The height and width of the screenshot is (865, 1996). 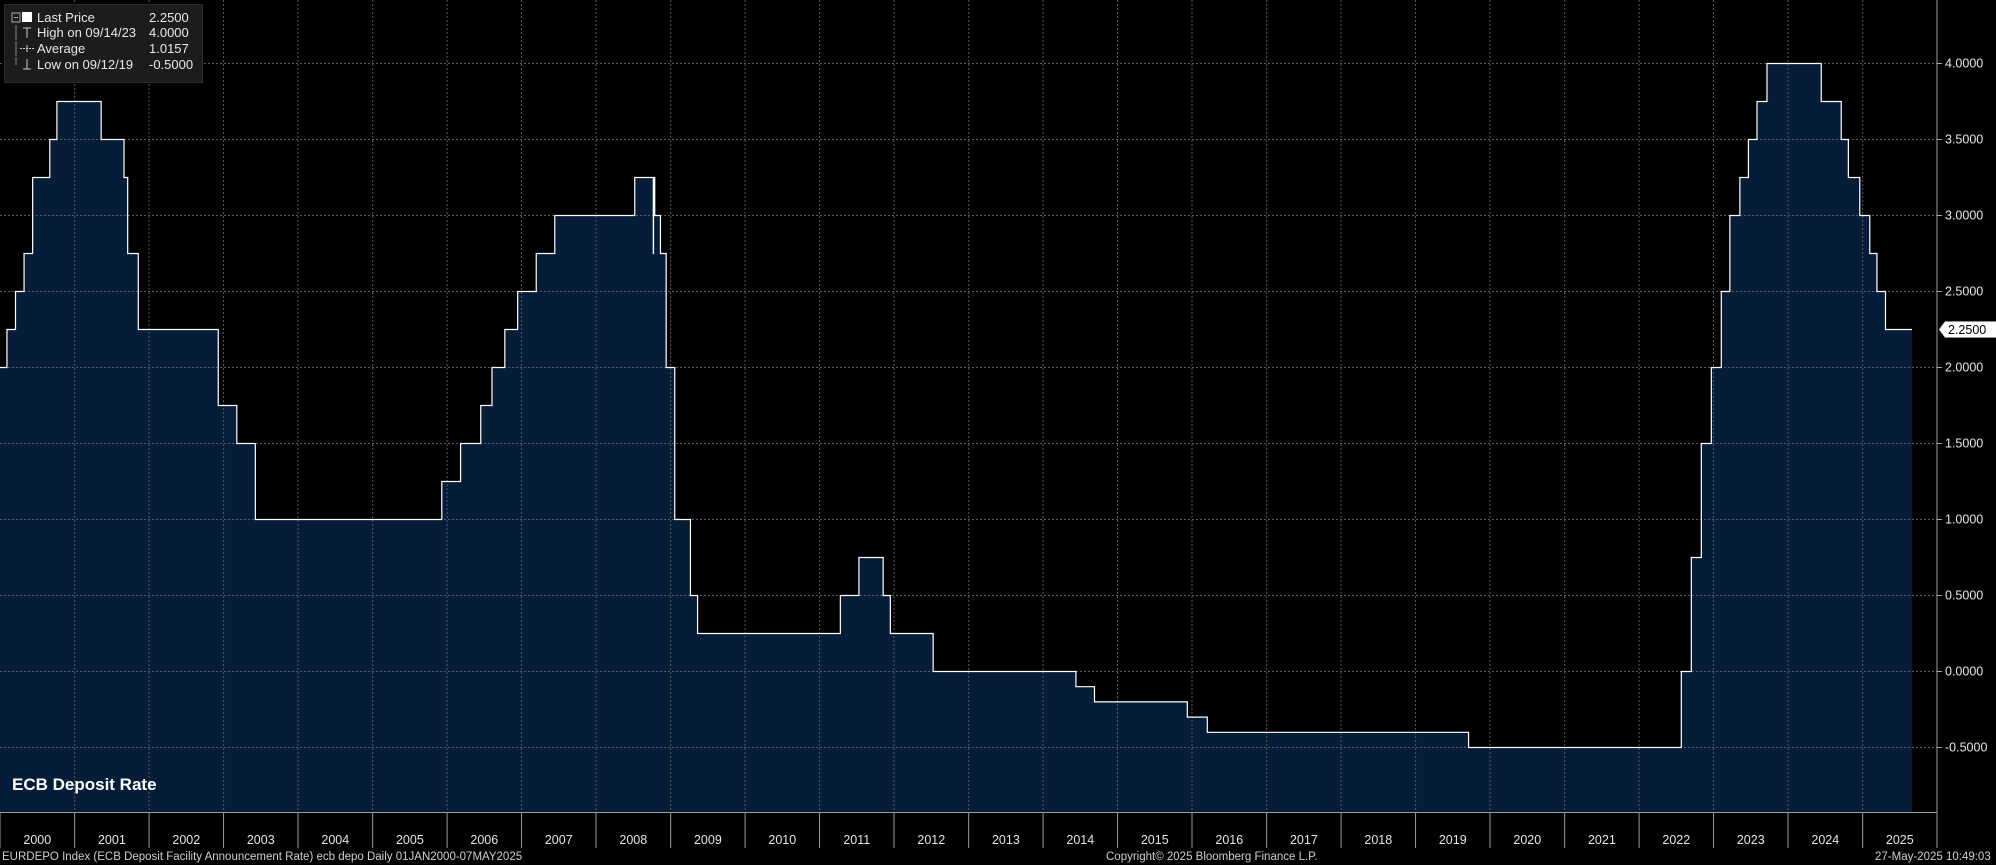 What do you see at coordinates (1964, 64) in the screenshot?
I see `y-tick-label: 4.0000` at bounding box center [1964, 64].